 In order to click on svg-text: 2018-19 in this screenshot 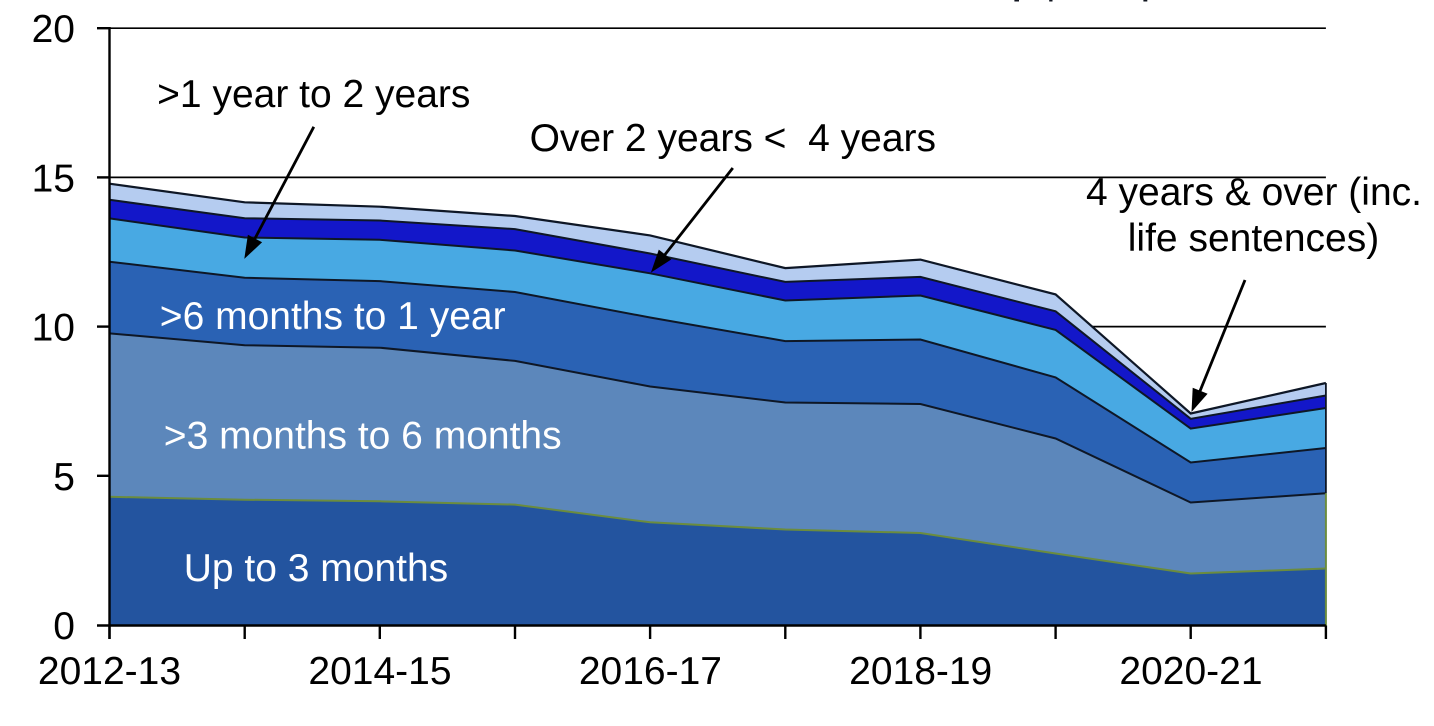, I will do `click(920, 671)`.